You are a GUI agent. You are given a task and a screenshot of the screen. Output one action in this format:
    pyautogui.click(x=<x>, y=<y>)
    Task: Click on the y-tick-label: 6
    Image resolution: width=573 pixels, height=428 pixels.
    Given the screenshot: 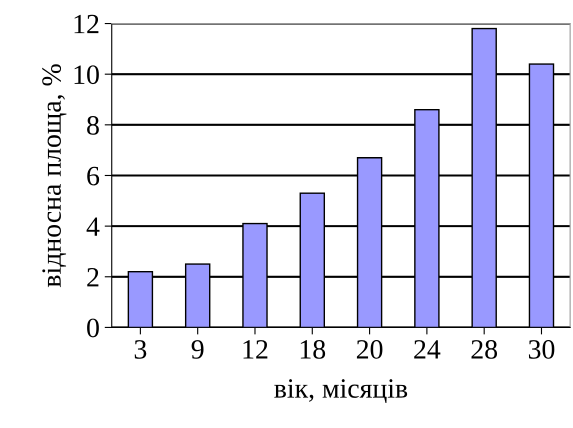 What is the action you would take?
    pyautogui.click(x=93, y=176)
    